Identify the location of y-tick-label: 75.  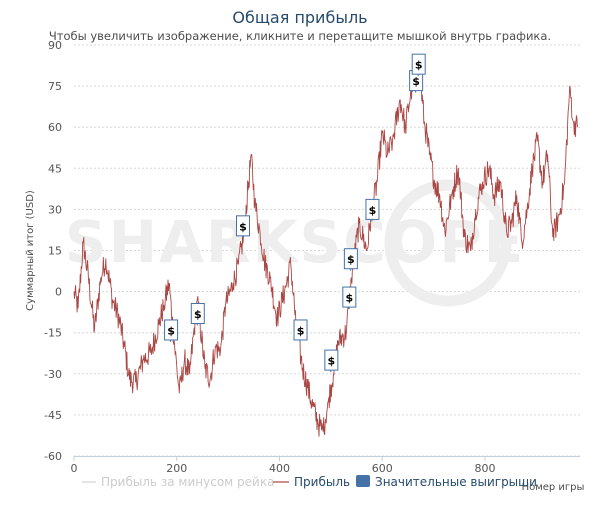
(55, 86).